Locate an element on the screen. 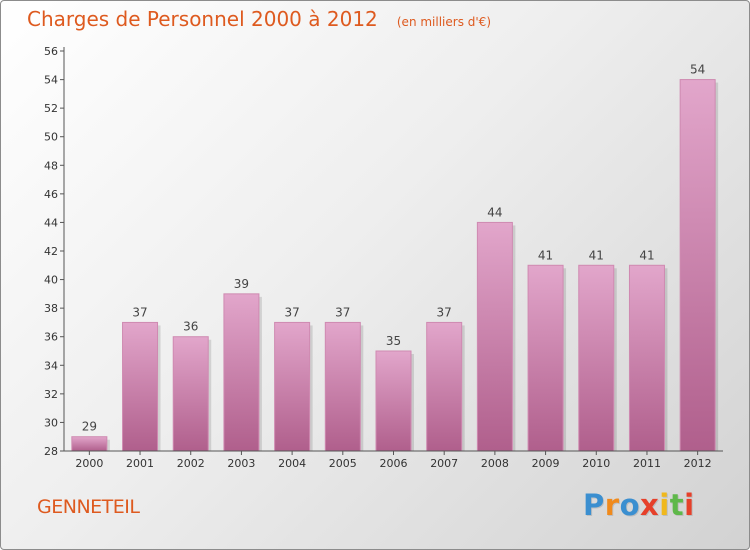 This screenshot has width=750, height=550. x-tick-label: 2010 is located at coordinates (596, 463).